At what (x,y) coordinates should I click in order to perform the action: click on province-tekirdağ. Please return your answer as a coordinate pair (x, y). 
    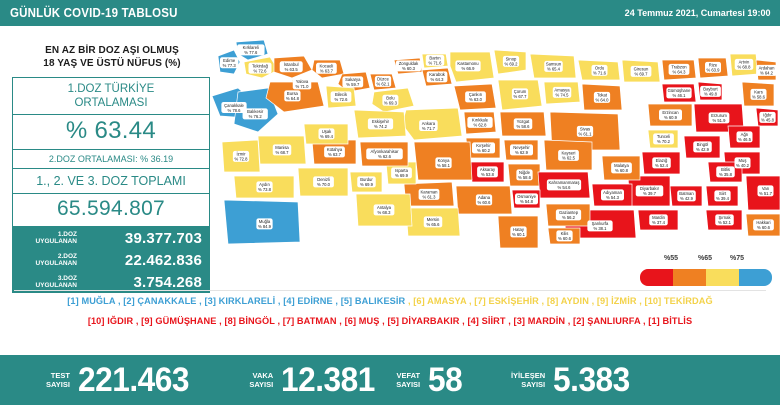
    Looking at the image, I should click on (261, 67).